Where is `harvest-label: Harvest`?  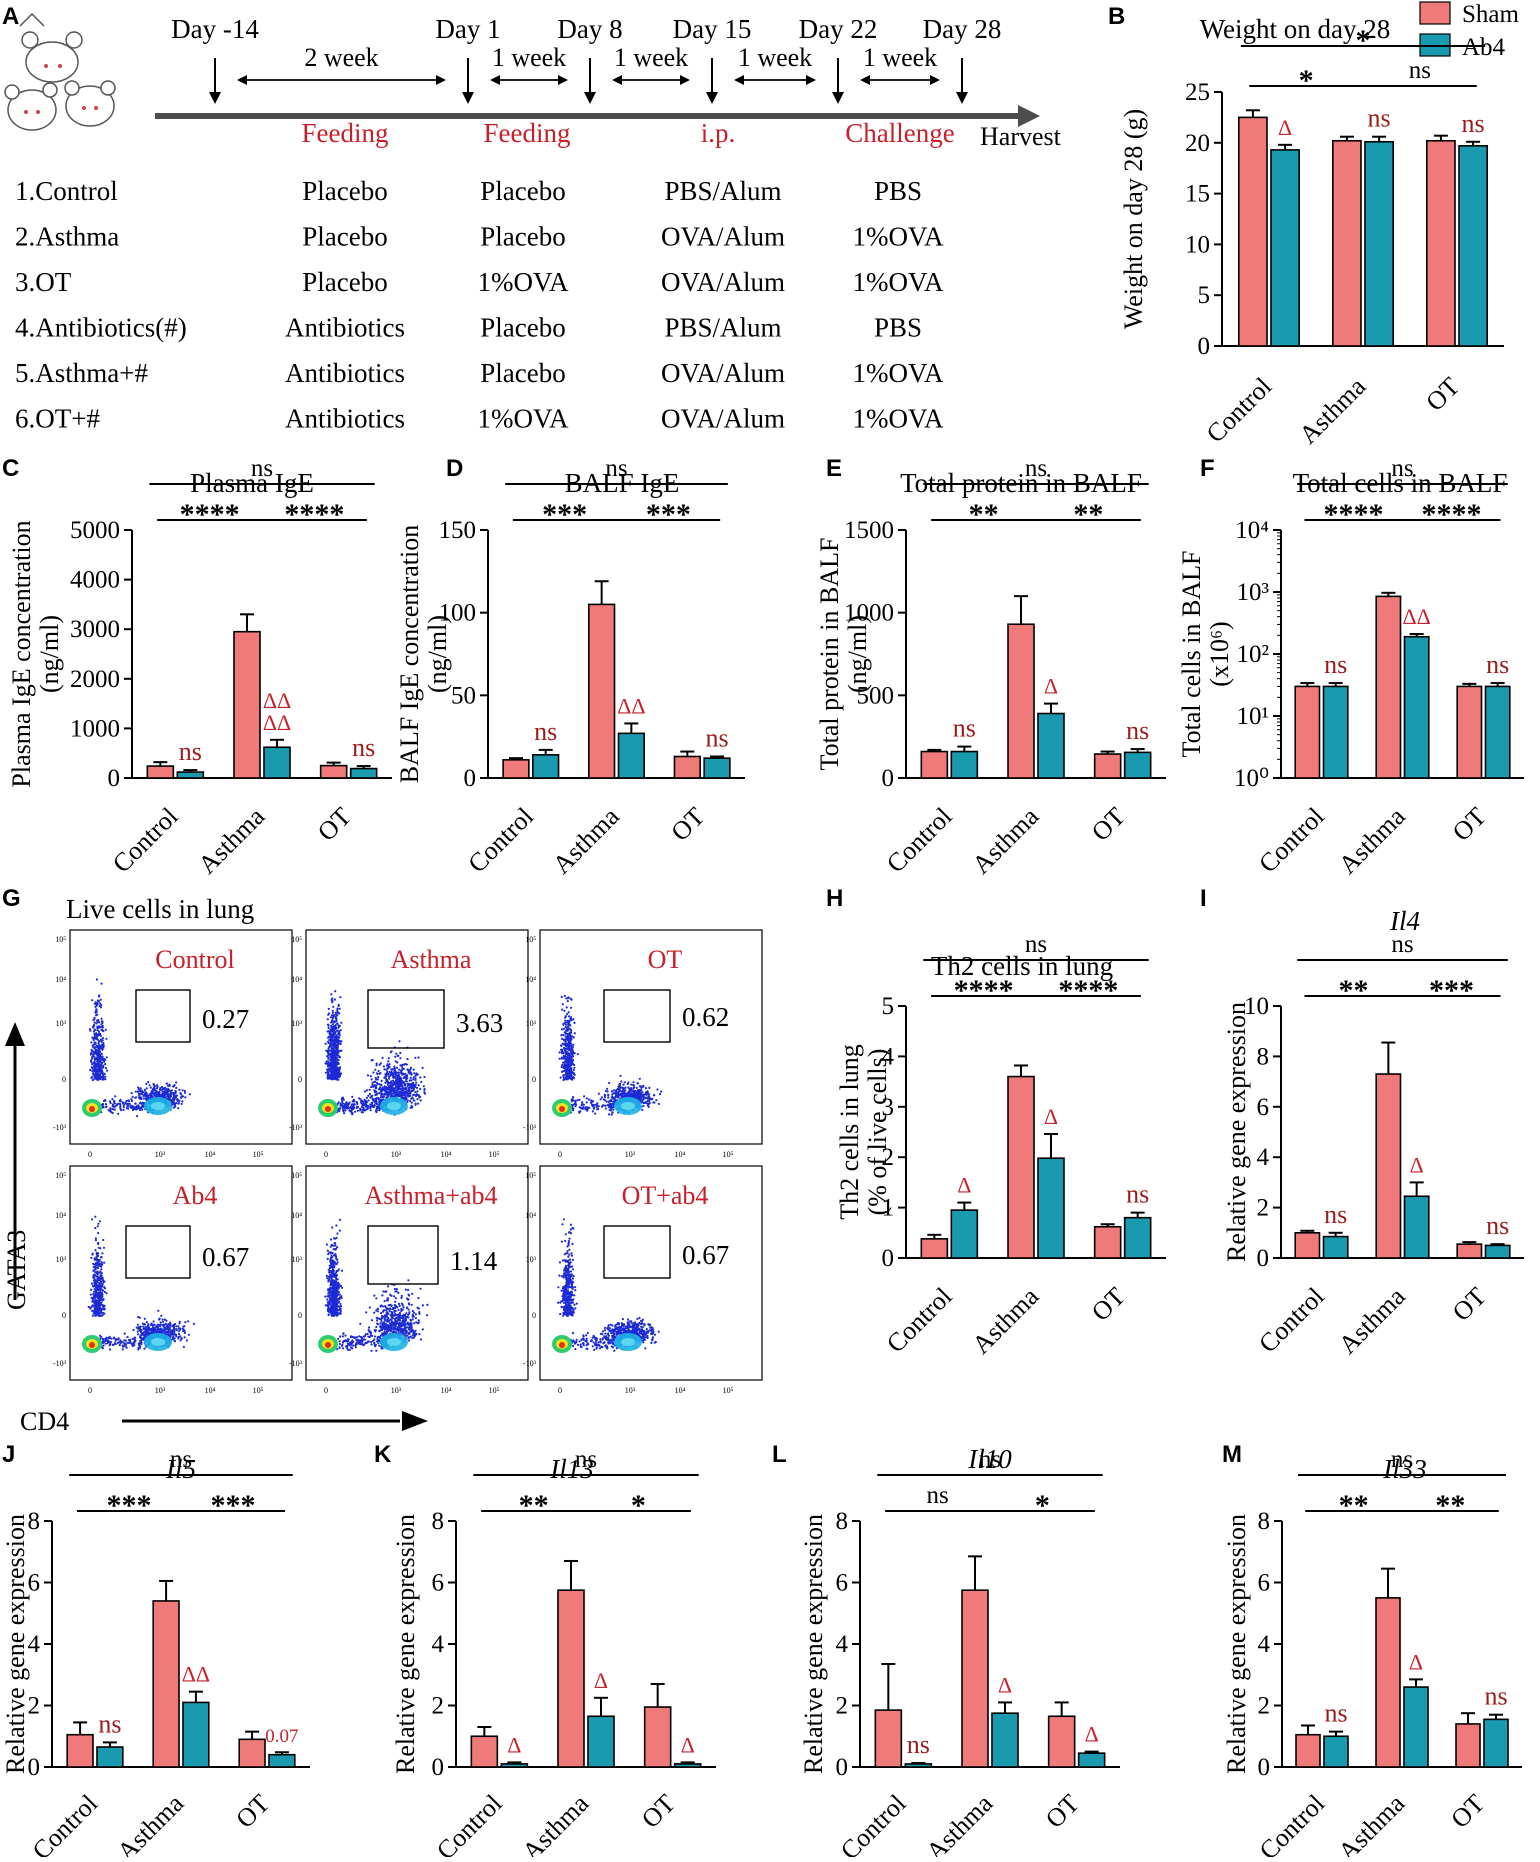 harvest-label: Harvest is located at coordinates (1021, 136).